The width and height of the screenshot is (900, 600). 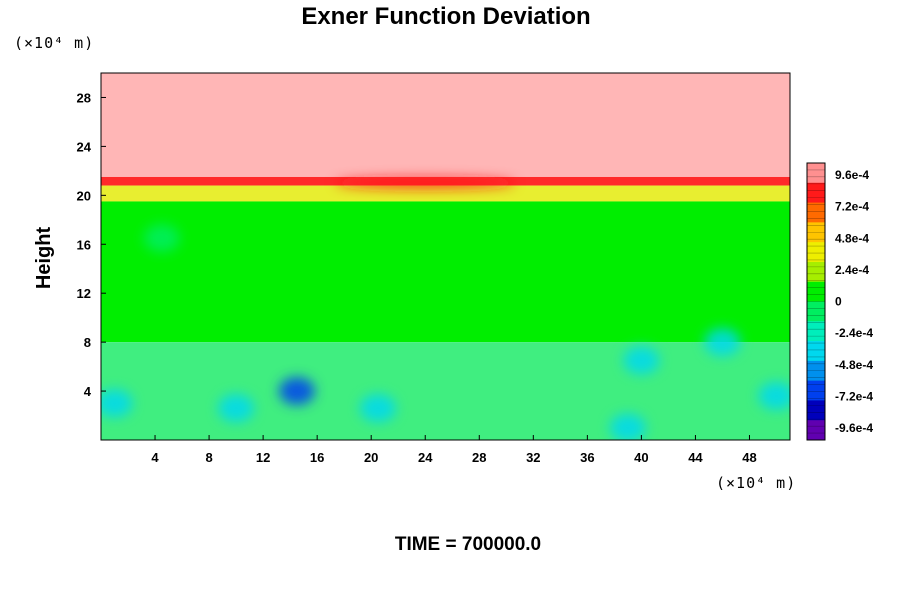 What do you see at coordinates (445, 16) in the screenshot?
I see `chart-title: Exner Function Deviation` at bounding box center [445, 16].